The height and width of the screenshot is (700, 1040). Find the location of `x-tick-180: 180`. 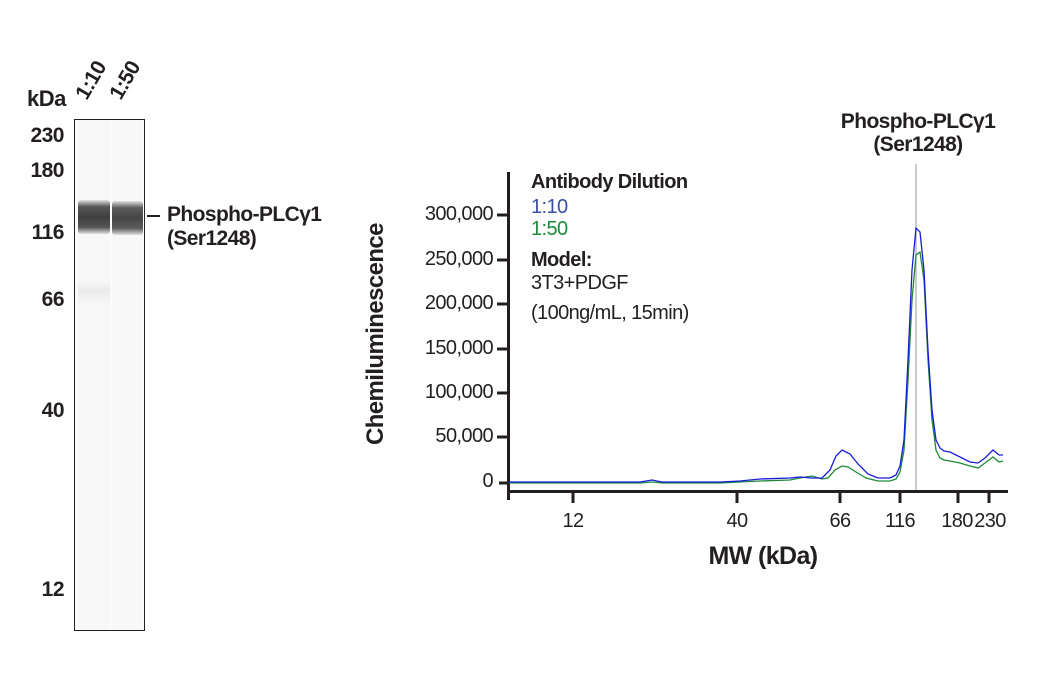

x-tick-180: 180 is located at coordinates (957, 521).